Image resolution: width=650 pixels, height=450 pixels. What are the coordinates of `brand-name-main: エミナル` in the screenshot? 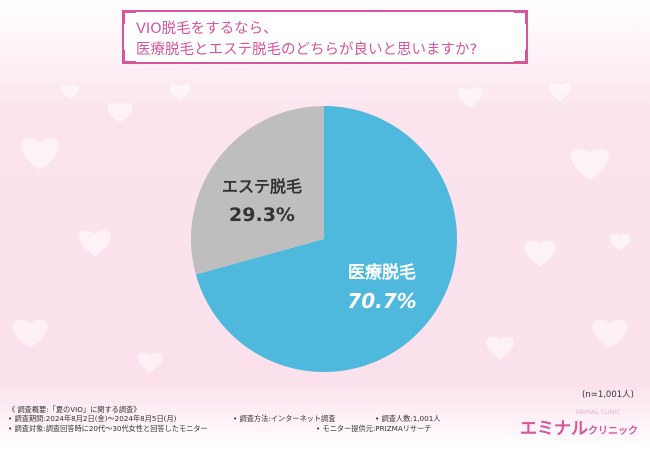 It's located at (554, 429).